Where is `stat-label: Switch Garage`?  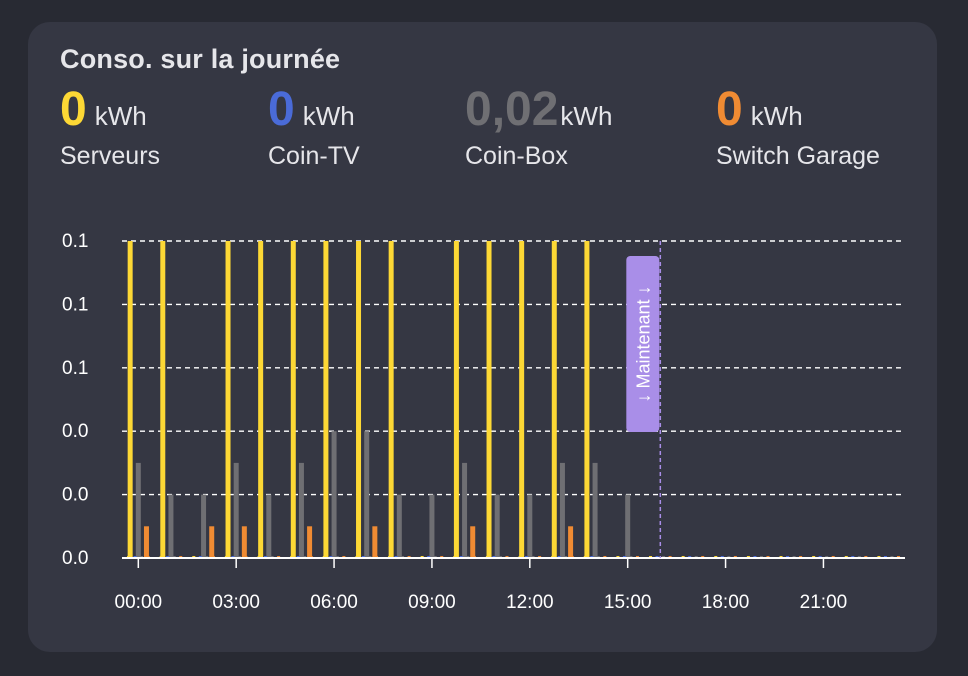 stat-label: Switch Garage is located at coordinates (798, 156).